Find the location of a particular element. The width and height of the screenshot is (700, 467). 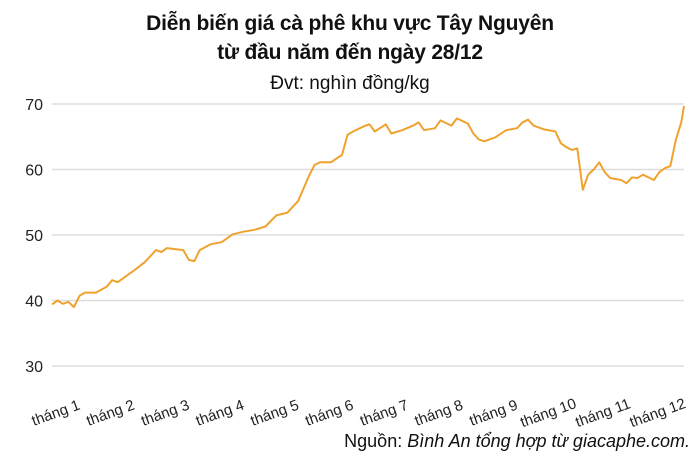

y-tick-label: 30 is located at coordinates (34, 367).